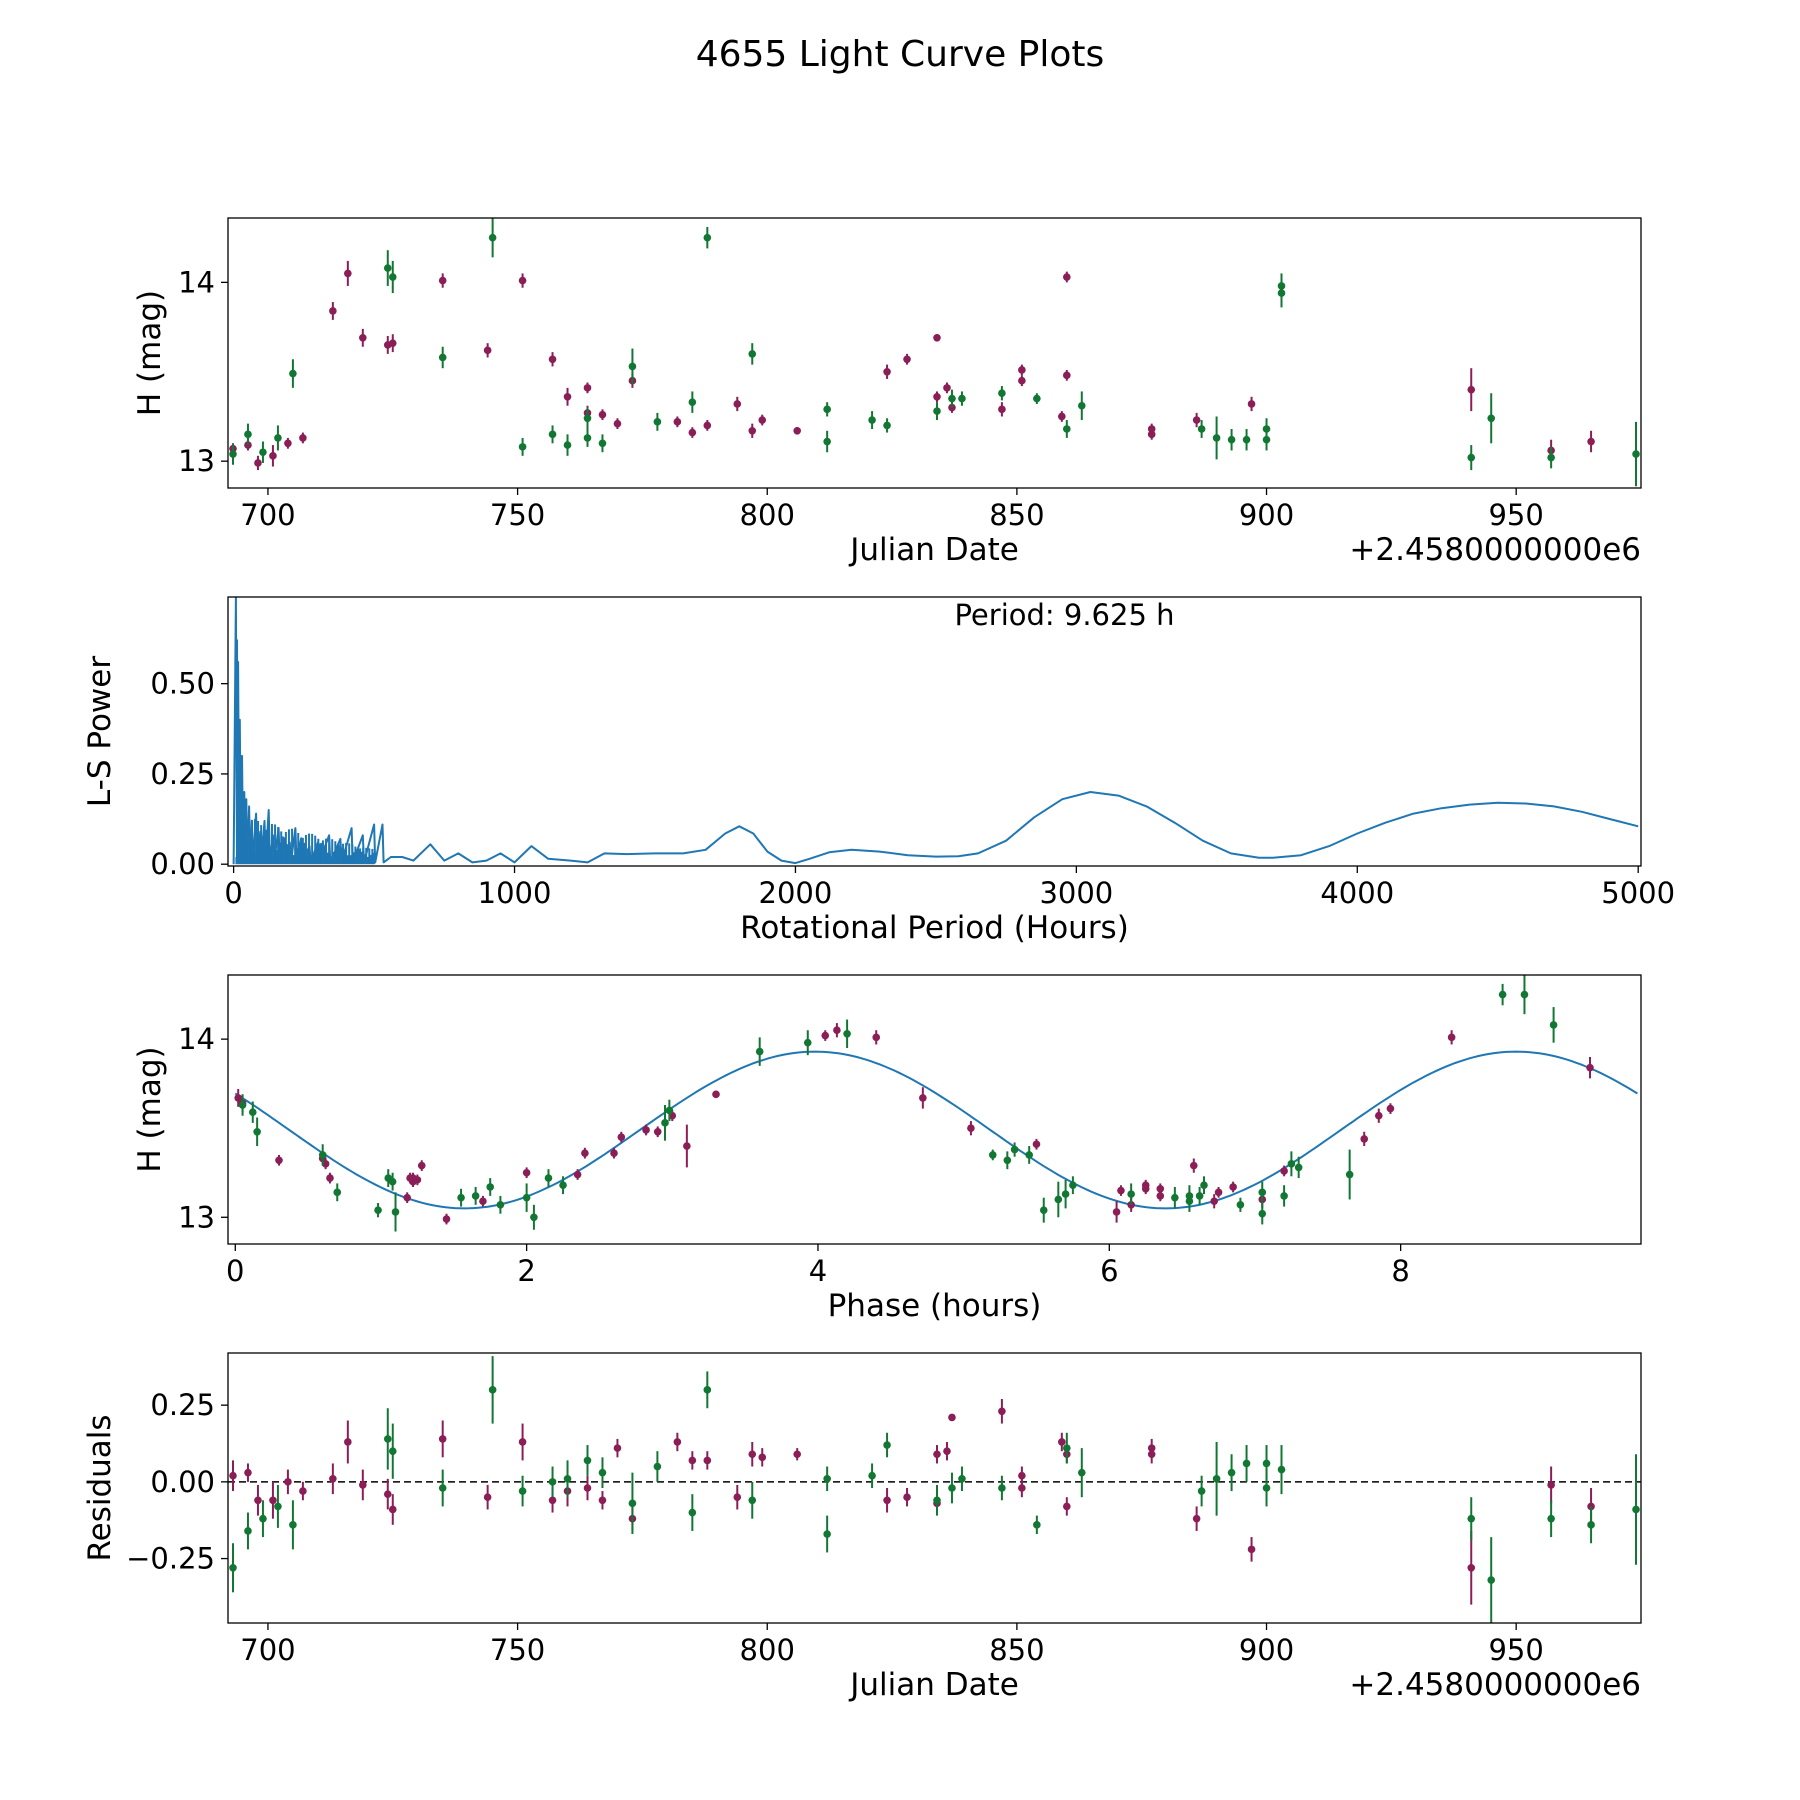 The width and height of the screenshot is (1800, 1800). What do you see at coordinates (1266, 1650) in the screenshot?
I see `x-tick-label: 900` at bounding box center [1266, 1650].